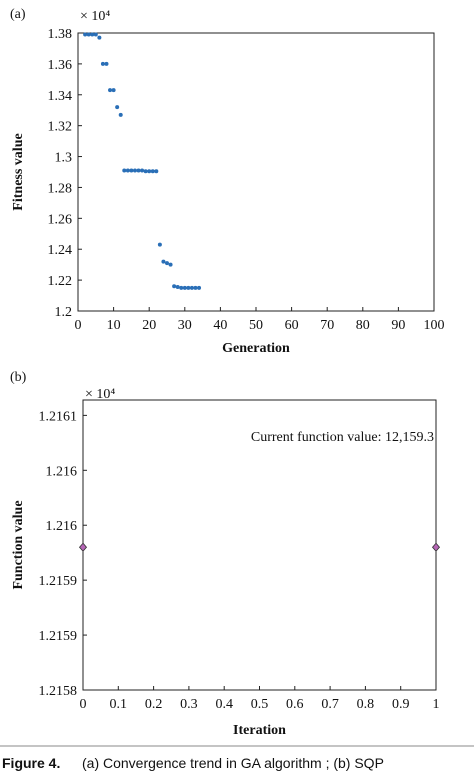  I want to click on panel-label: (b), so click(18, 377).